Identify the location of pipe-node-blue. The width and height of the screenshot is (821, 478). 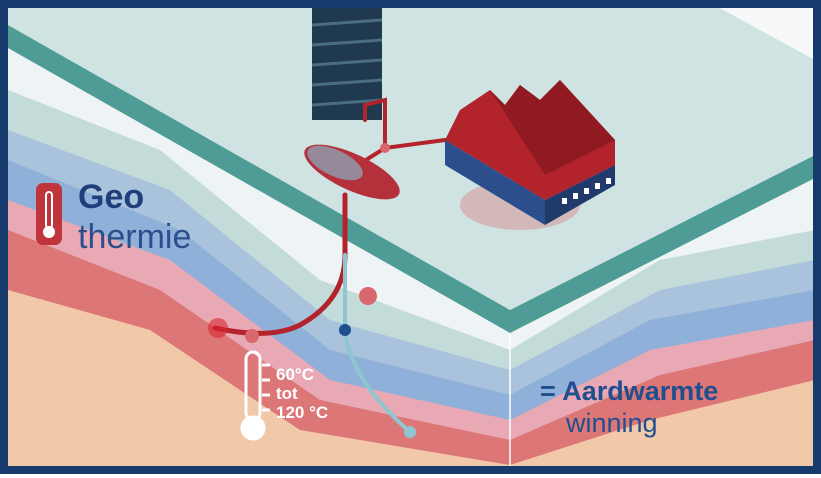
(345, 330).